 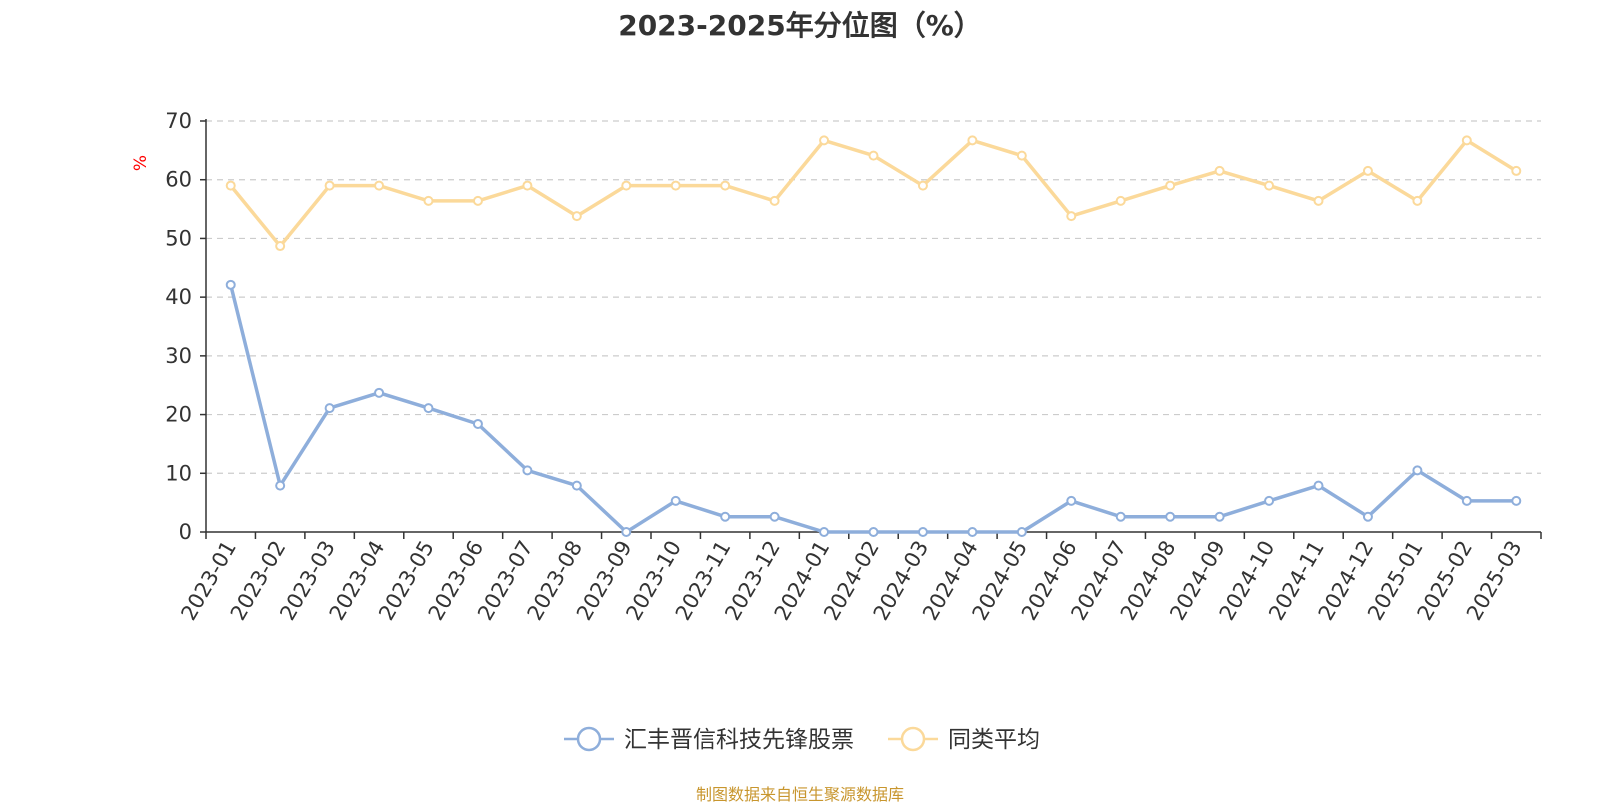 What do you see at coordinates (185, 532) in the screenshot?
I see `y-tick-label: 0` at bounding box center [185, 532].